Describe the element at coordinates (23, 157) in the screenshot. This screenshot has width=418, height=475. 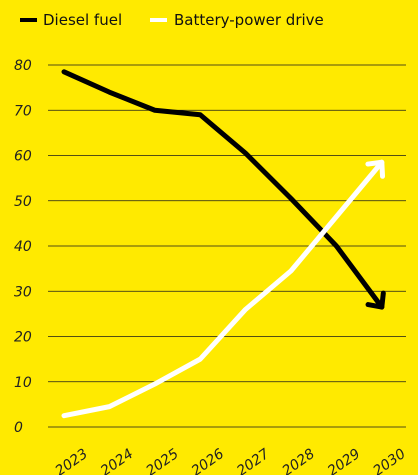
I see `y-tick-label: 60` at that location.